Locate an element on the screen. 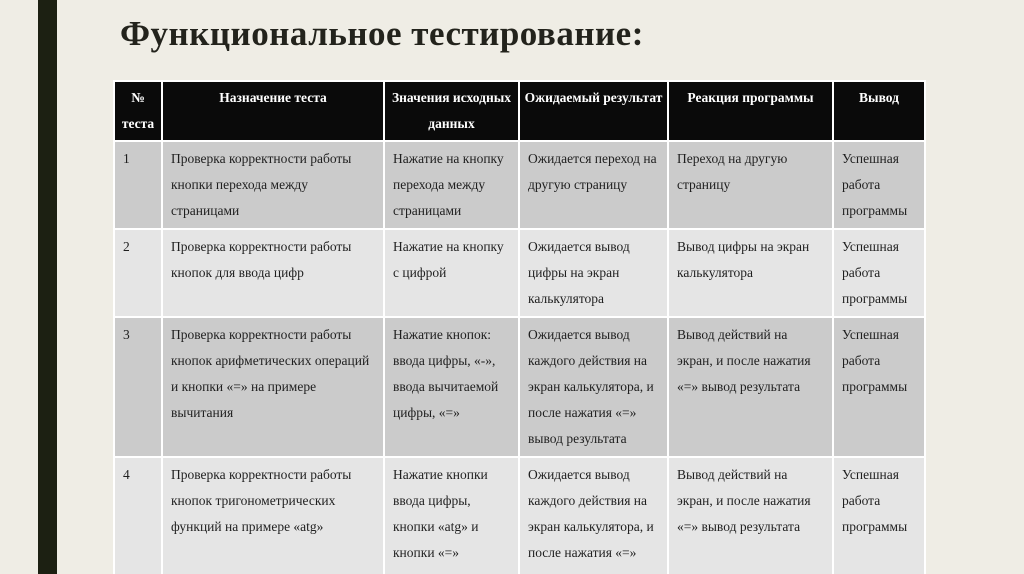 Image resolution: width=1024 pixels, height=574 pixels. cell-expected-result: Ожидается переход на другую страницу is located at coordinates (593, 185).